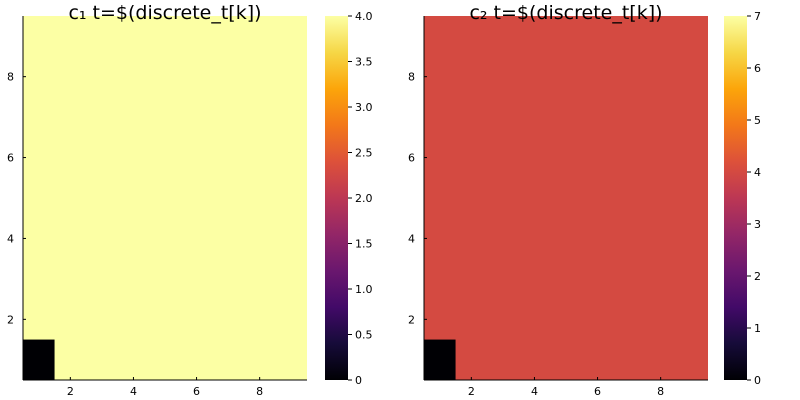 Image resolution: width=800 pixels, height=400 pixels. I want to click on colorbar-tick-label: 5, so click(757, 120).